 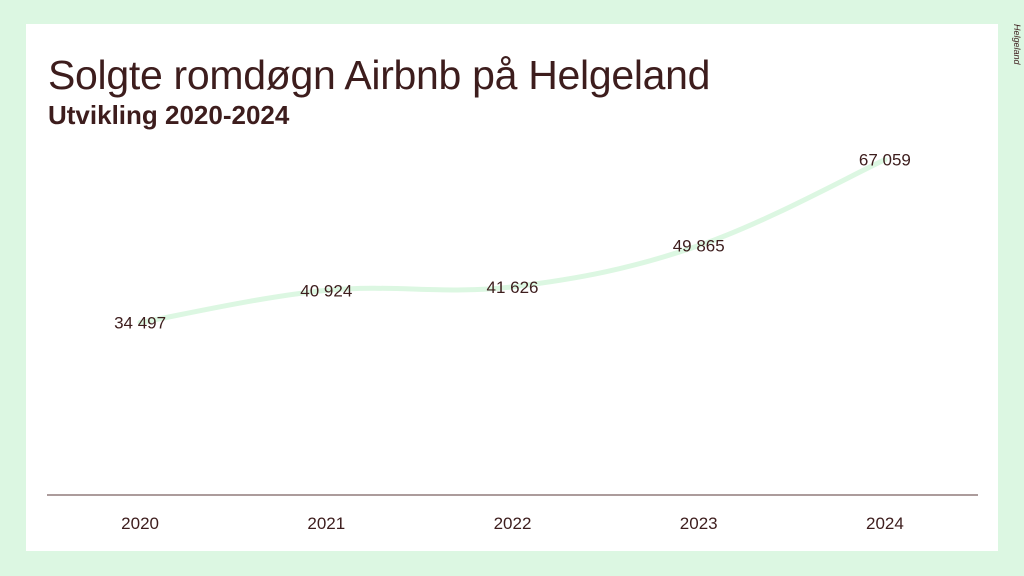 What do you see at coordinates (326, 523) in the screenshot?
I see `x-tick-label: 2021` at bounding box center [326, 523].